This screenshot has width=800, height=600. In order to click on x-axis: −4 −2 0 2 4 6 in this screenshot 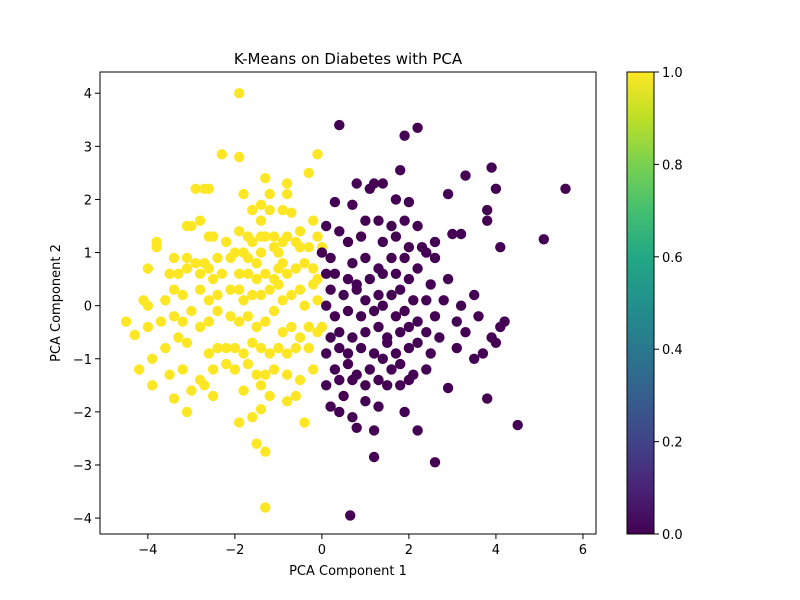, I will do `click(362, 546)`.